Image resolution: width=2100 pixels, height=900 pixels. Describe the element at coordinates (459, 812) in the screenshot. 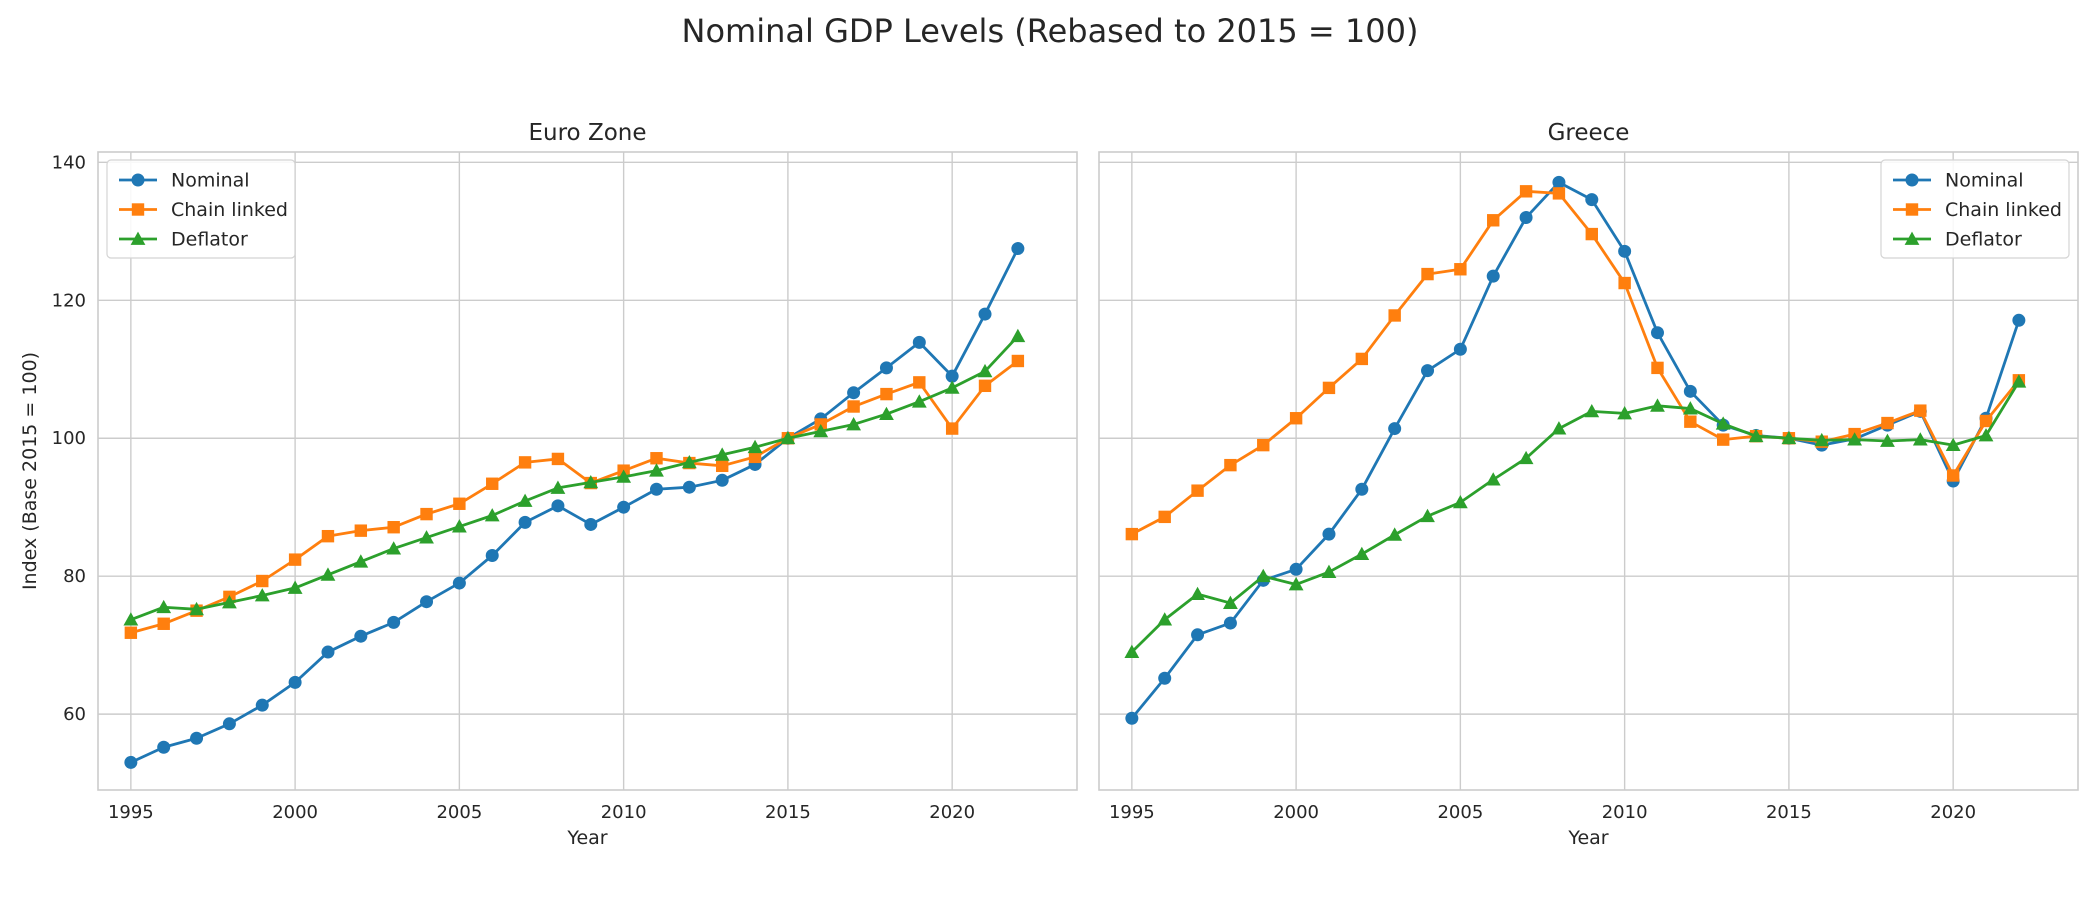

I see `x-tick-label: 2005` at that location.